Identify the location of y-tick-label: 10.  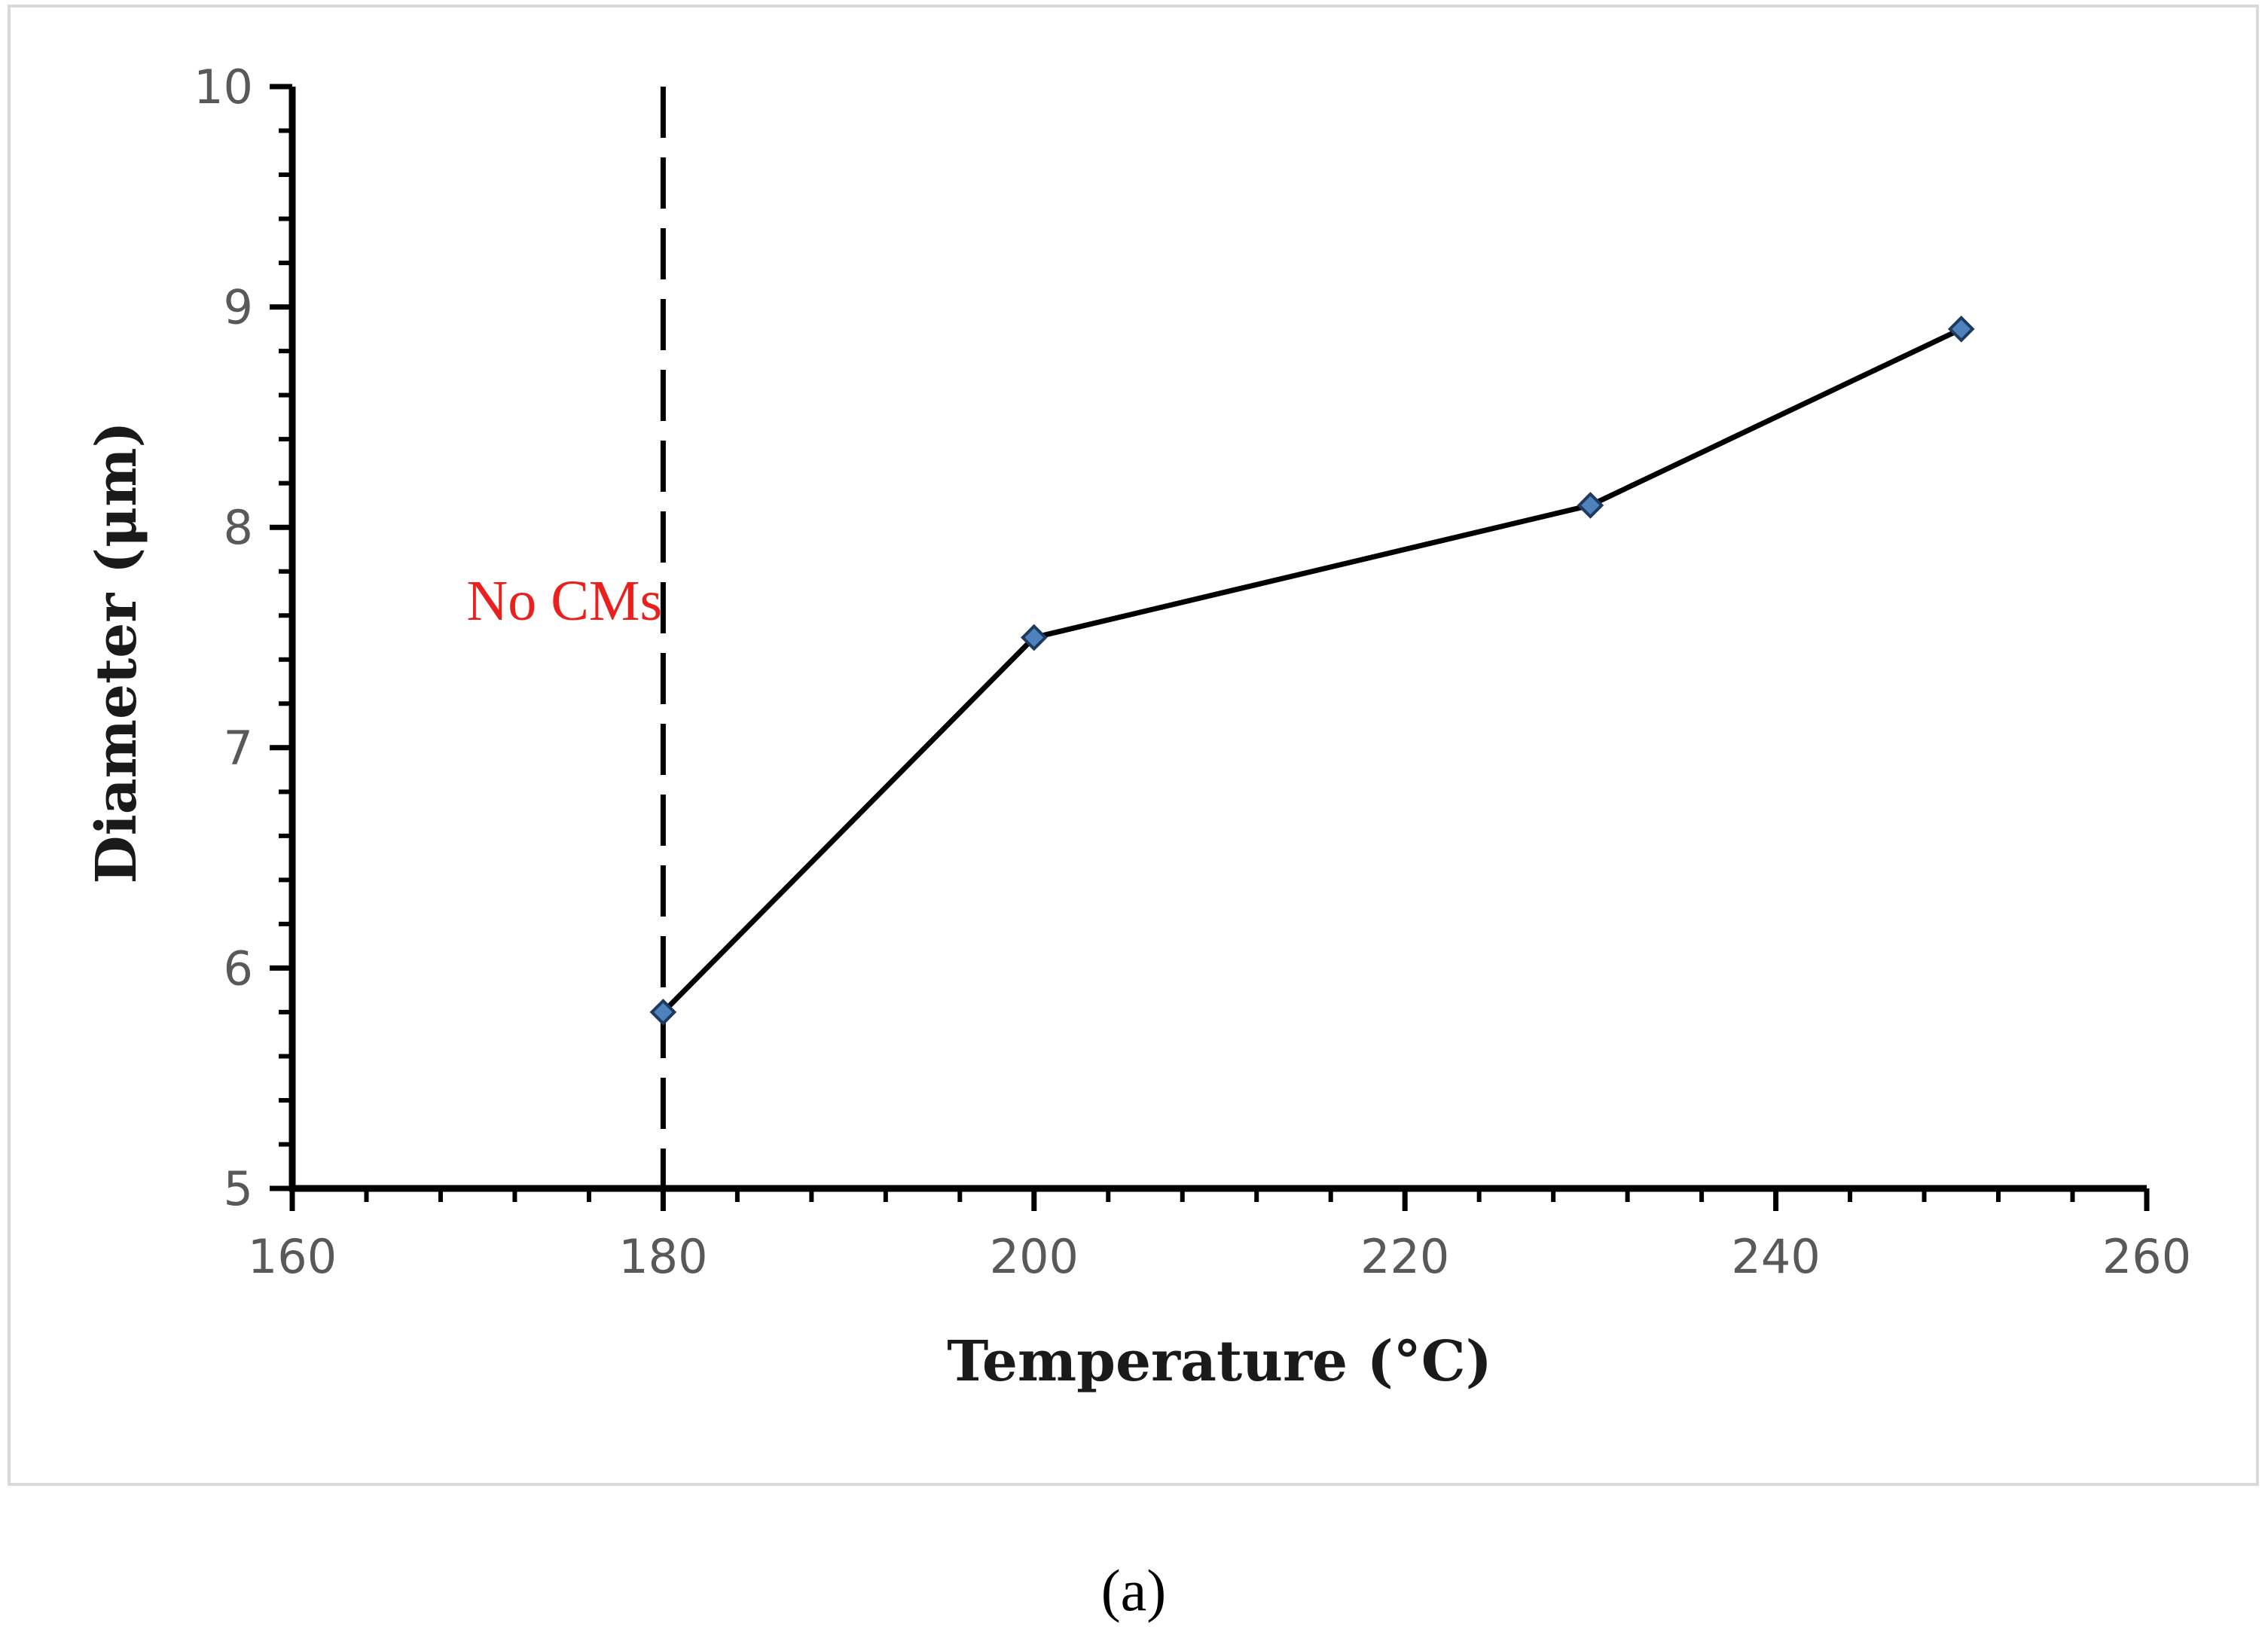
(224, 86).